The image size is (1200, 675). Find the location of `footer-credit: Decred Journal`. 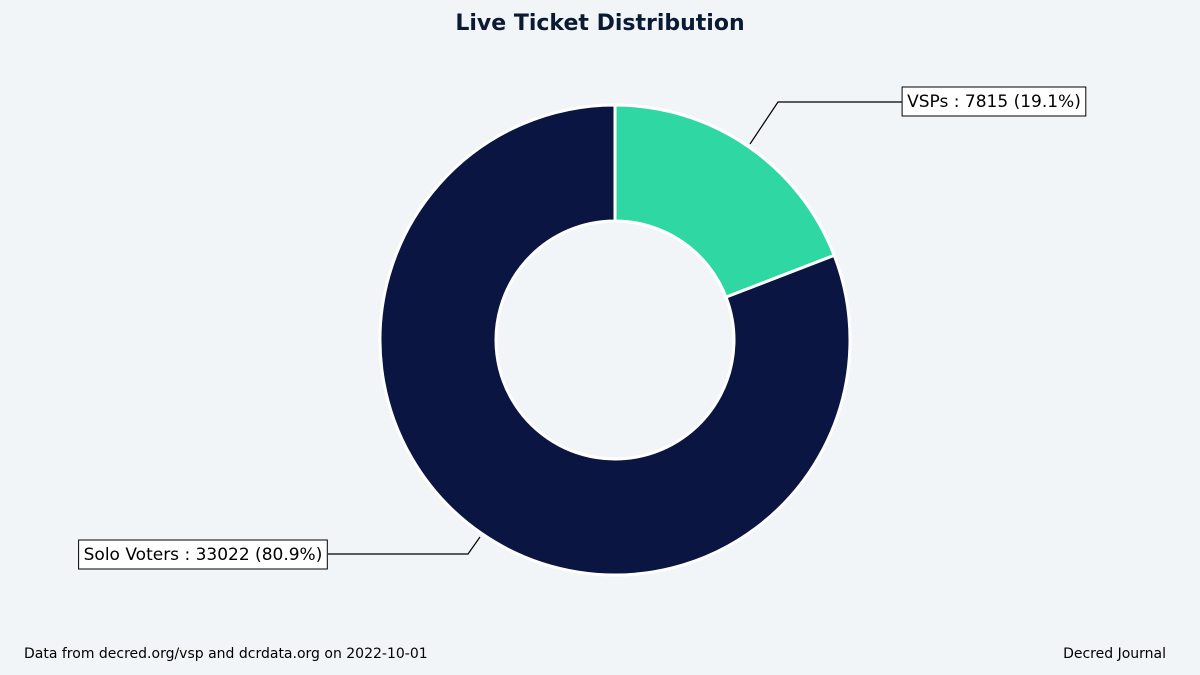

footer-credit: Decred Journal is located at coordinates (1114, 654).